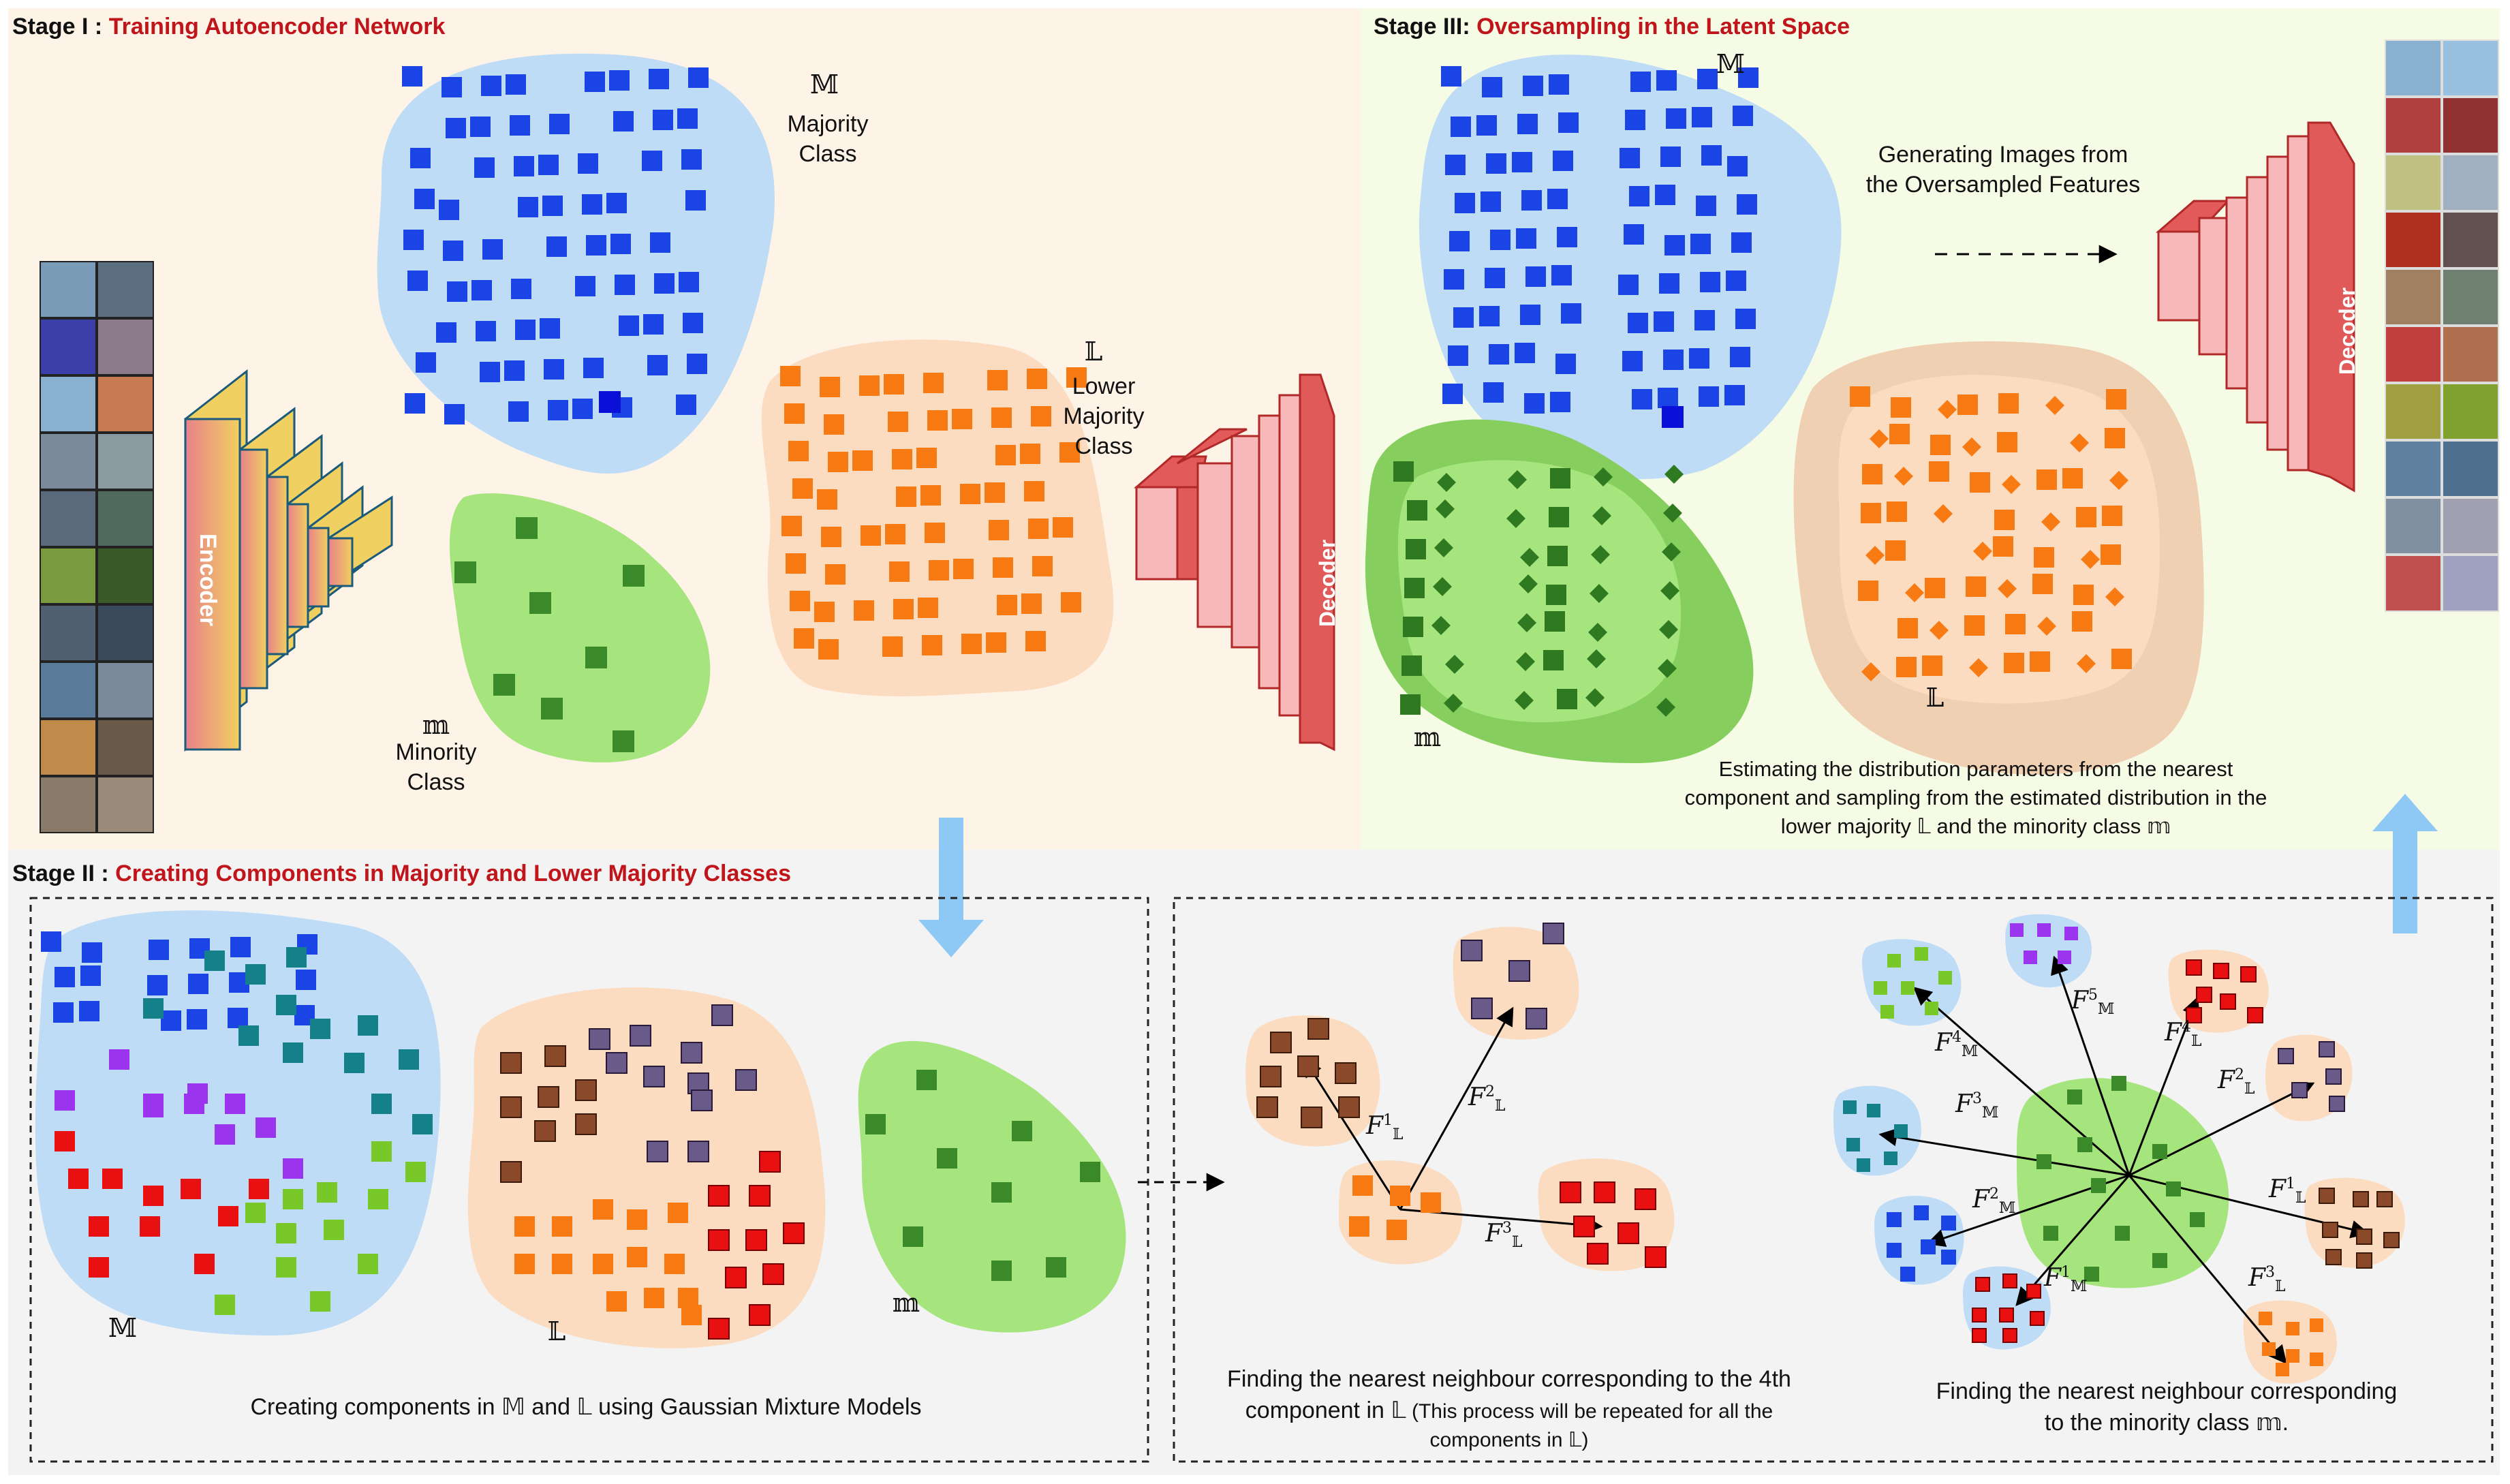 The width and height of the screenshot is (2510, 1484). What do you see at coordinates (2327, 1196) in the screenshot?
I see `neighbour-brown-sample` at bounding box center [2327, 1196].